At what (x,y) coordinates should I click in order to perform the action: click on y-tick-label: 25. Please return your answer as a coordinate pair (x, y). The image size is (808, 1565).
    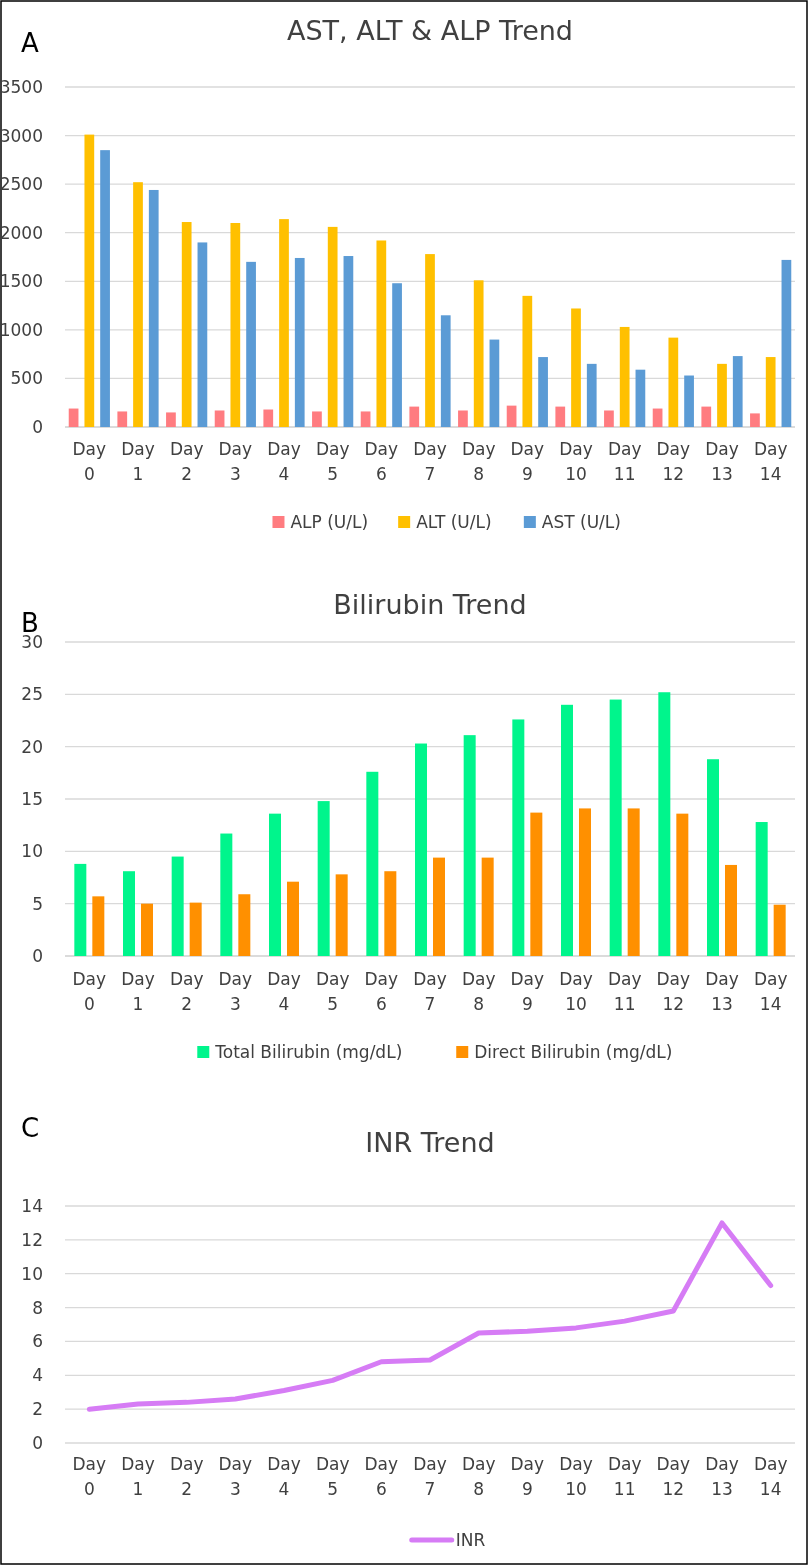
    Looking at the image, I should click on (32, 694).